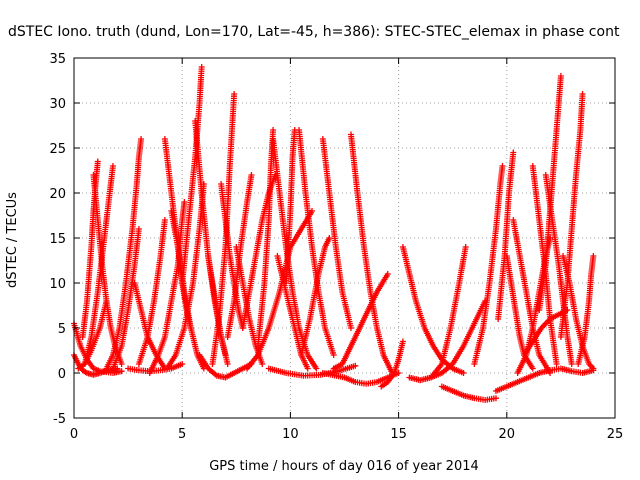  What do you see at coordinates (57, 284) in the screenshot?
I see `y-tick-label: 10` at bounding box center [57, 284].